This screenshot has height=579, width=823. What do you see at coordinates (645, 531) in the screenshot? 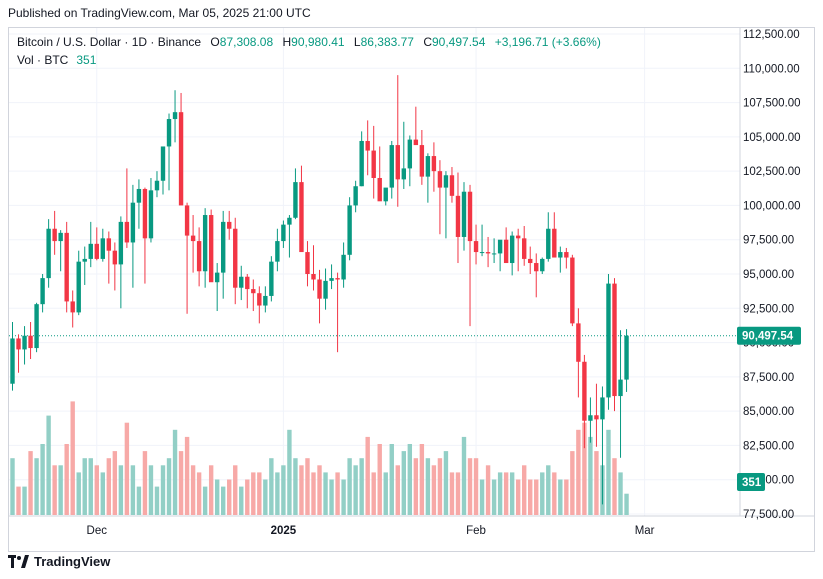
I see `x-tick-label: Mar` at bounding box center [645, 531].